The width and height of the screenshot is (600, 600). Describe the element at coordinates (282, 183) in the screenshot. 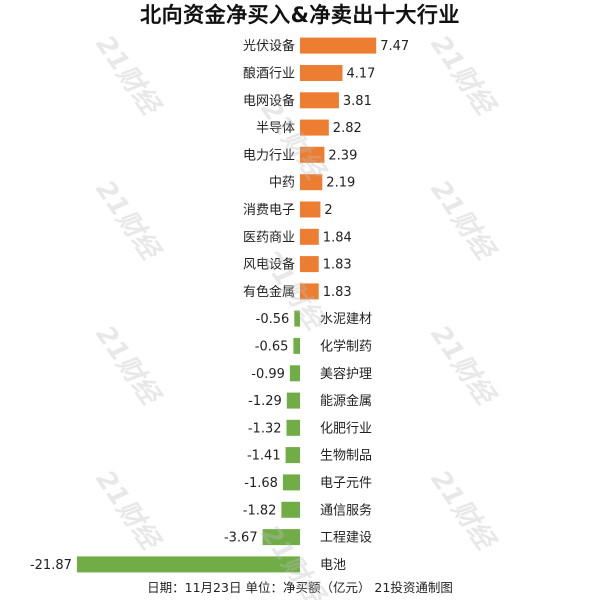

I see `category-label: 中药` at that location.